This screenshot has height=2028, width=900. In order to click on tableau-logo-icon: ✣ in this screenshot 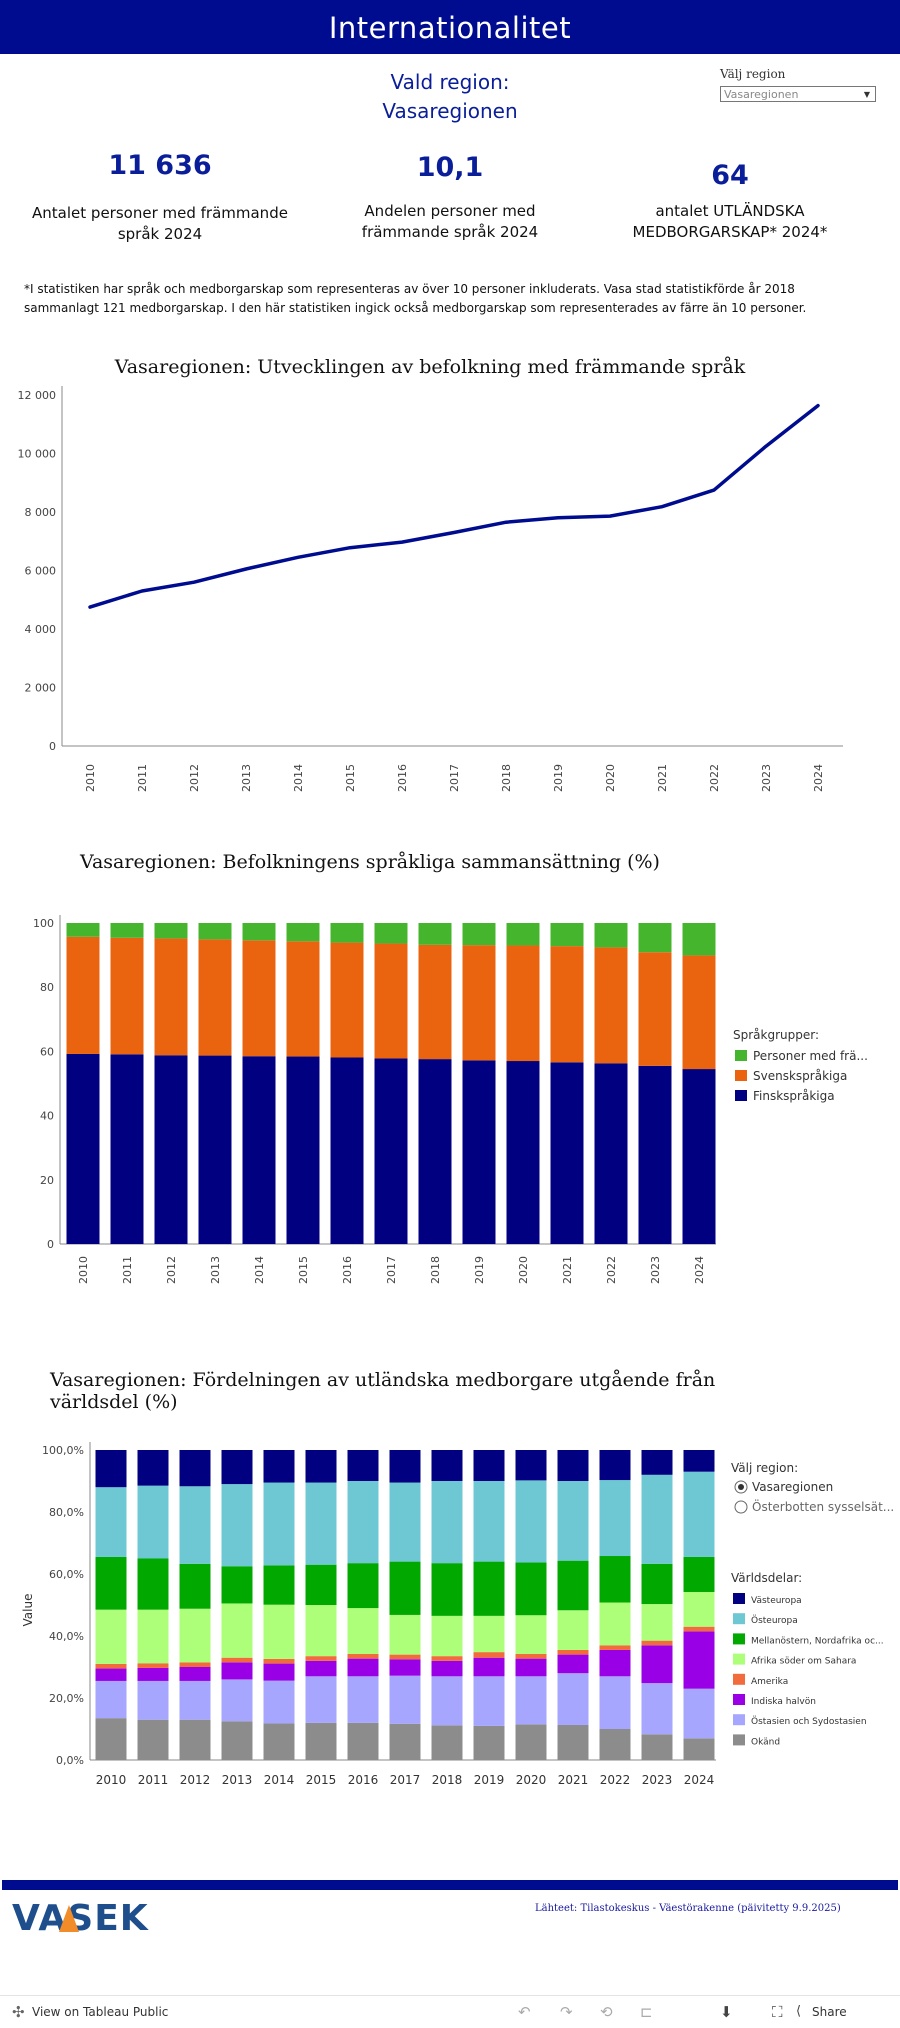, I will do `click(18, 2012)`.